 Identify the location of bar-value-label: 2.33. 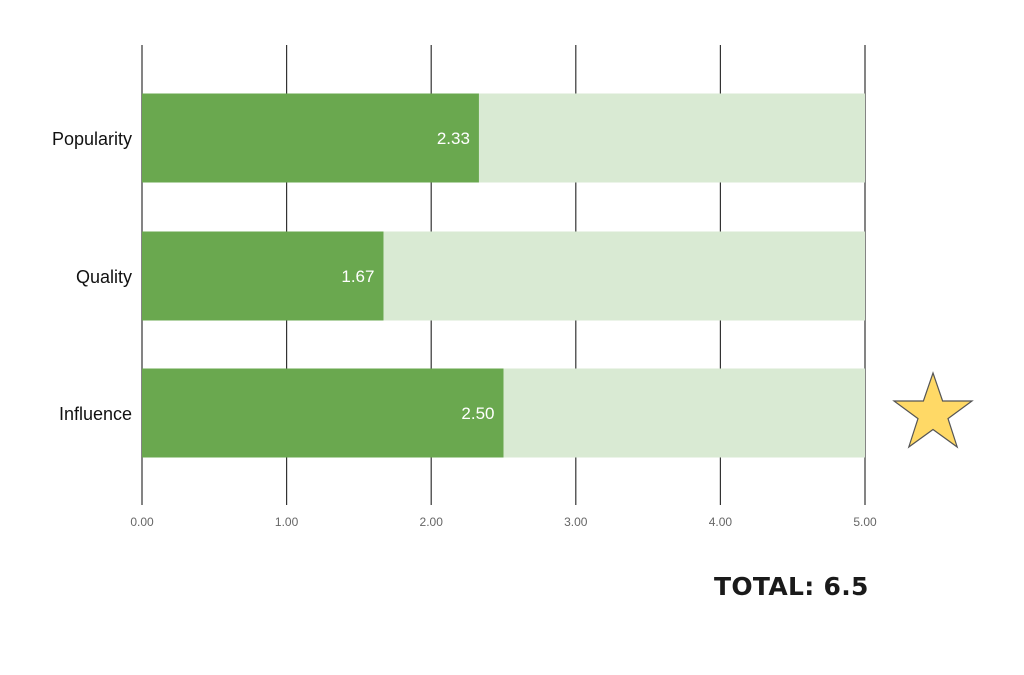
(453, 138).